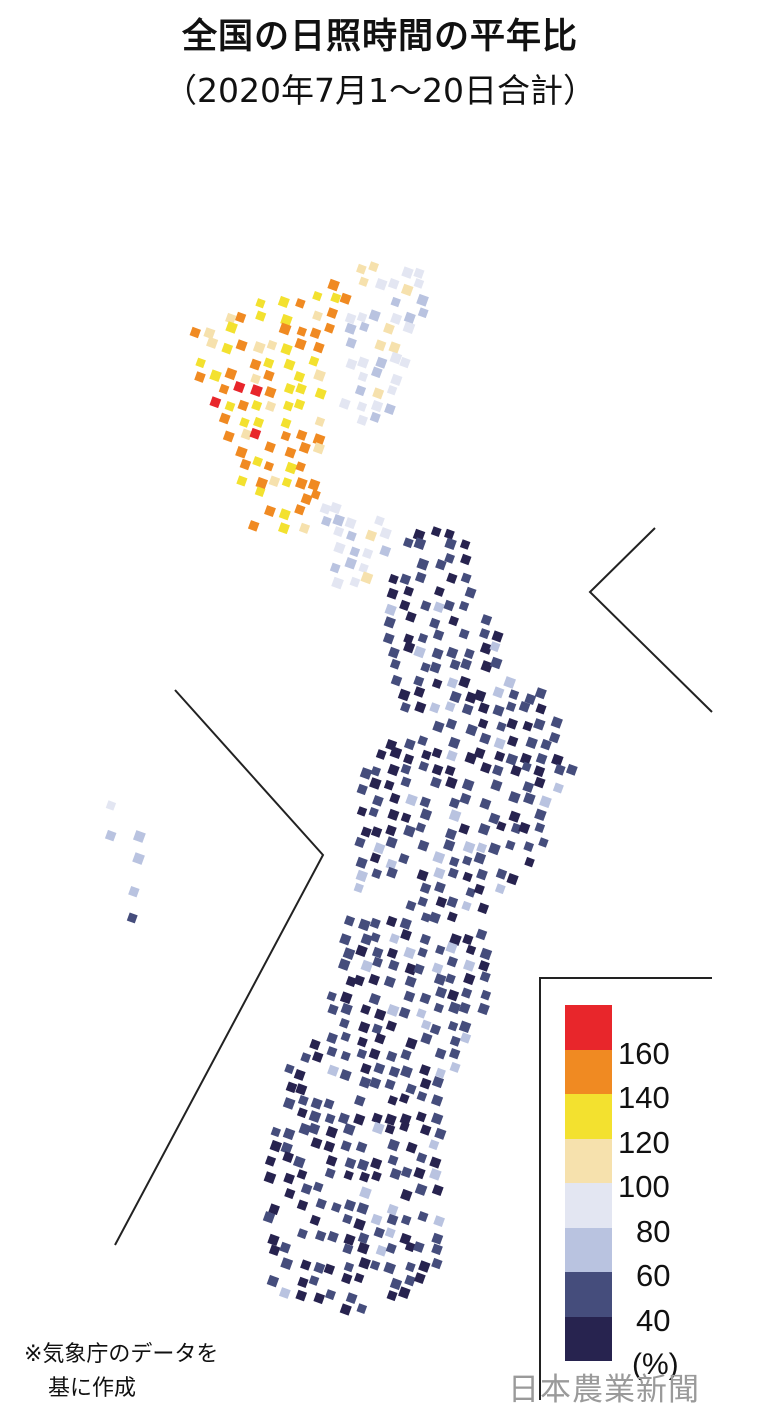 The image size is (760, 1420). Describe the element at coordinates (92, 1388) in the screenshot. I see `source-note-line: 基に作成` at that location.